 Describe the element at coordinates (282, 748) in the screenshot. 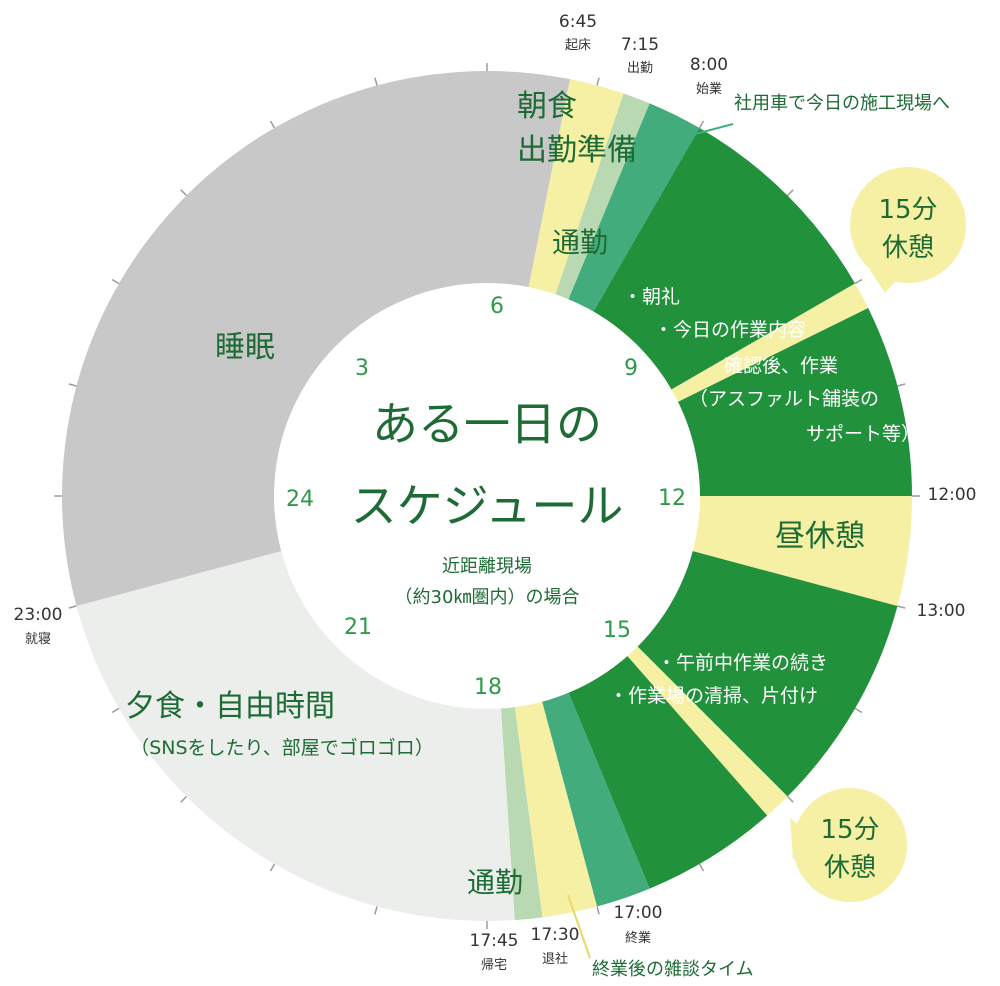

I see `label-evening-2: （SNSをしたり、部屋でゴロゴロ）` at that location.